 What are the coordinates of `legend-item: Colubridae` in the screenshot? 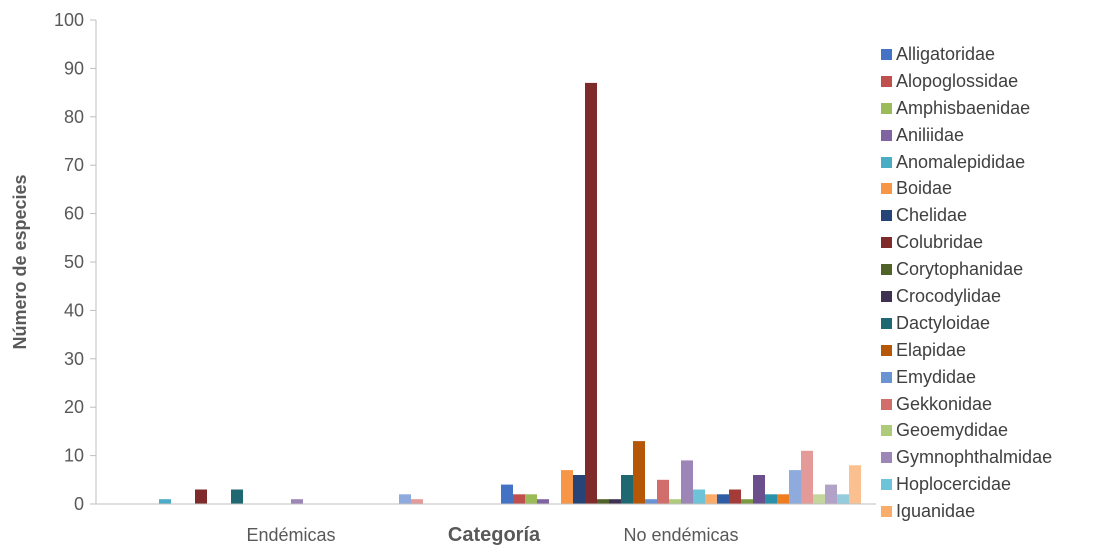 It's located at (988, 242).